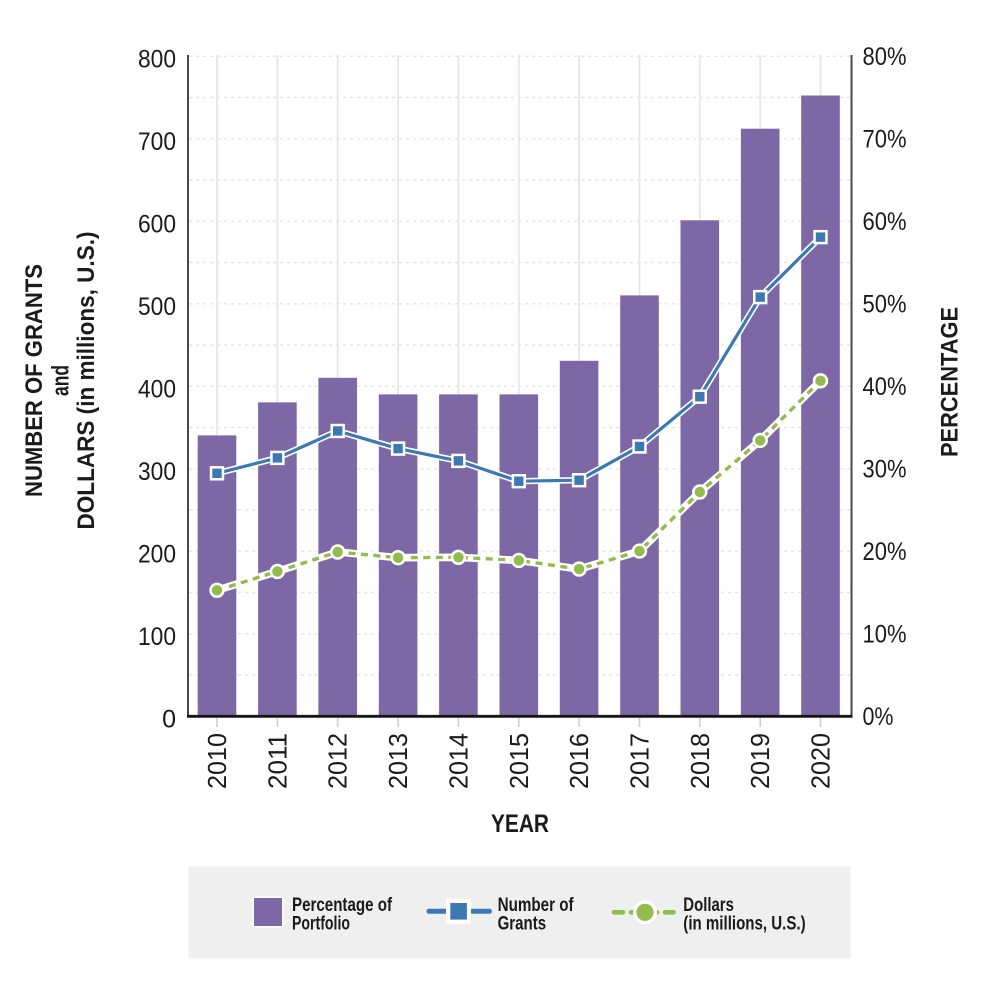  Describe the element at coordinates (157, 390) in the screenshot. I see `svg-text: 400` at that location.